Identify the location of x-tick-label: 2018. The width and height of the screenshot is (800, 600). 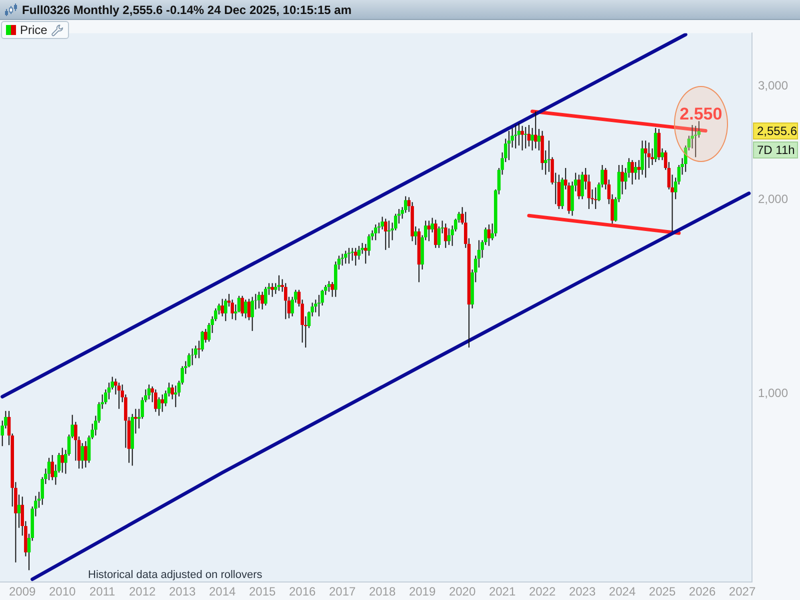
(382, 591).